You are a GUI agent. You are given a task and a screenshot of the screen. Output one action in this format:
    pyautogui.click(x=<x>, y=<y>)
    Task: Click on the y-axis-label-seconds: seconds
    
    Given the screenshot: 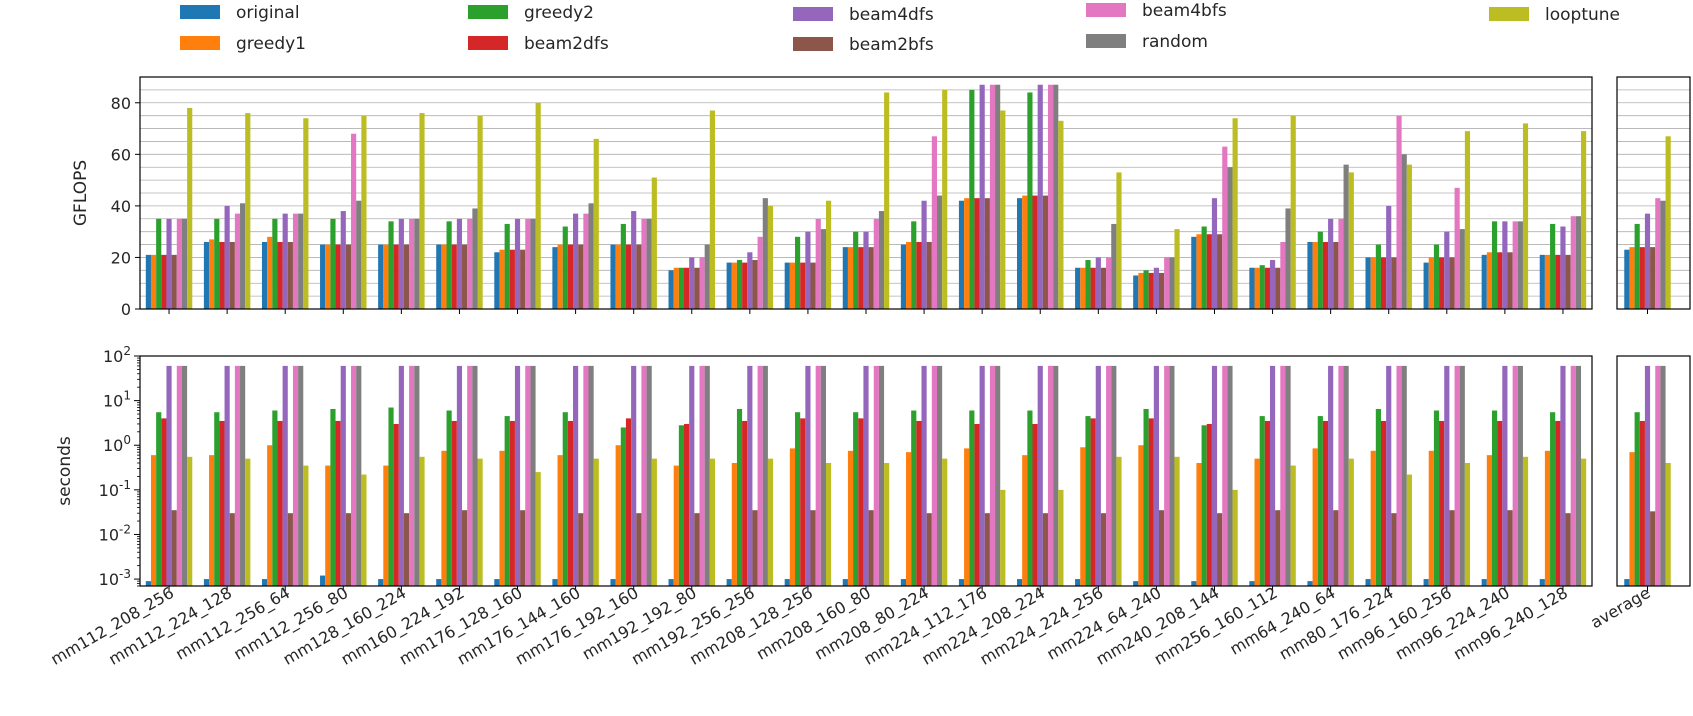 What is the action you would take?
    pyautogui.click(x=65, y=471)
    